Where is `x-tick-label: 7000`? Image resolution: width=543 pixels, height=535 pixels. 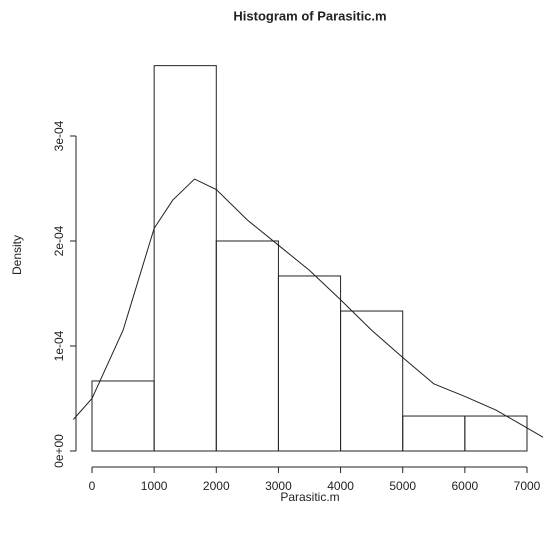 x-tick-label: 7000 is located at coordinates (527, 486).